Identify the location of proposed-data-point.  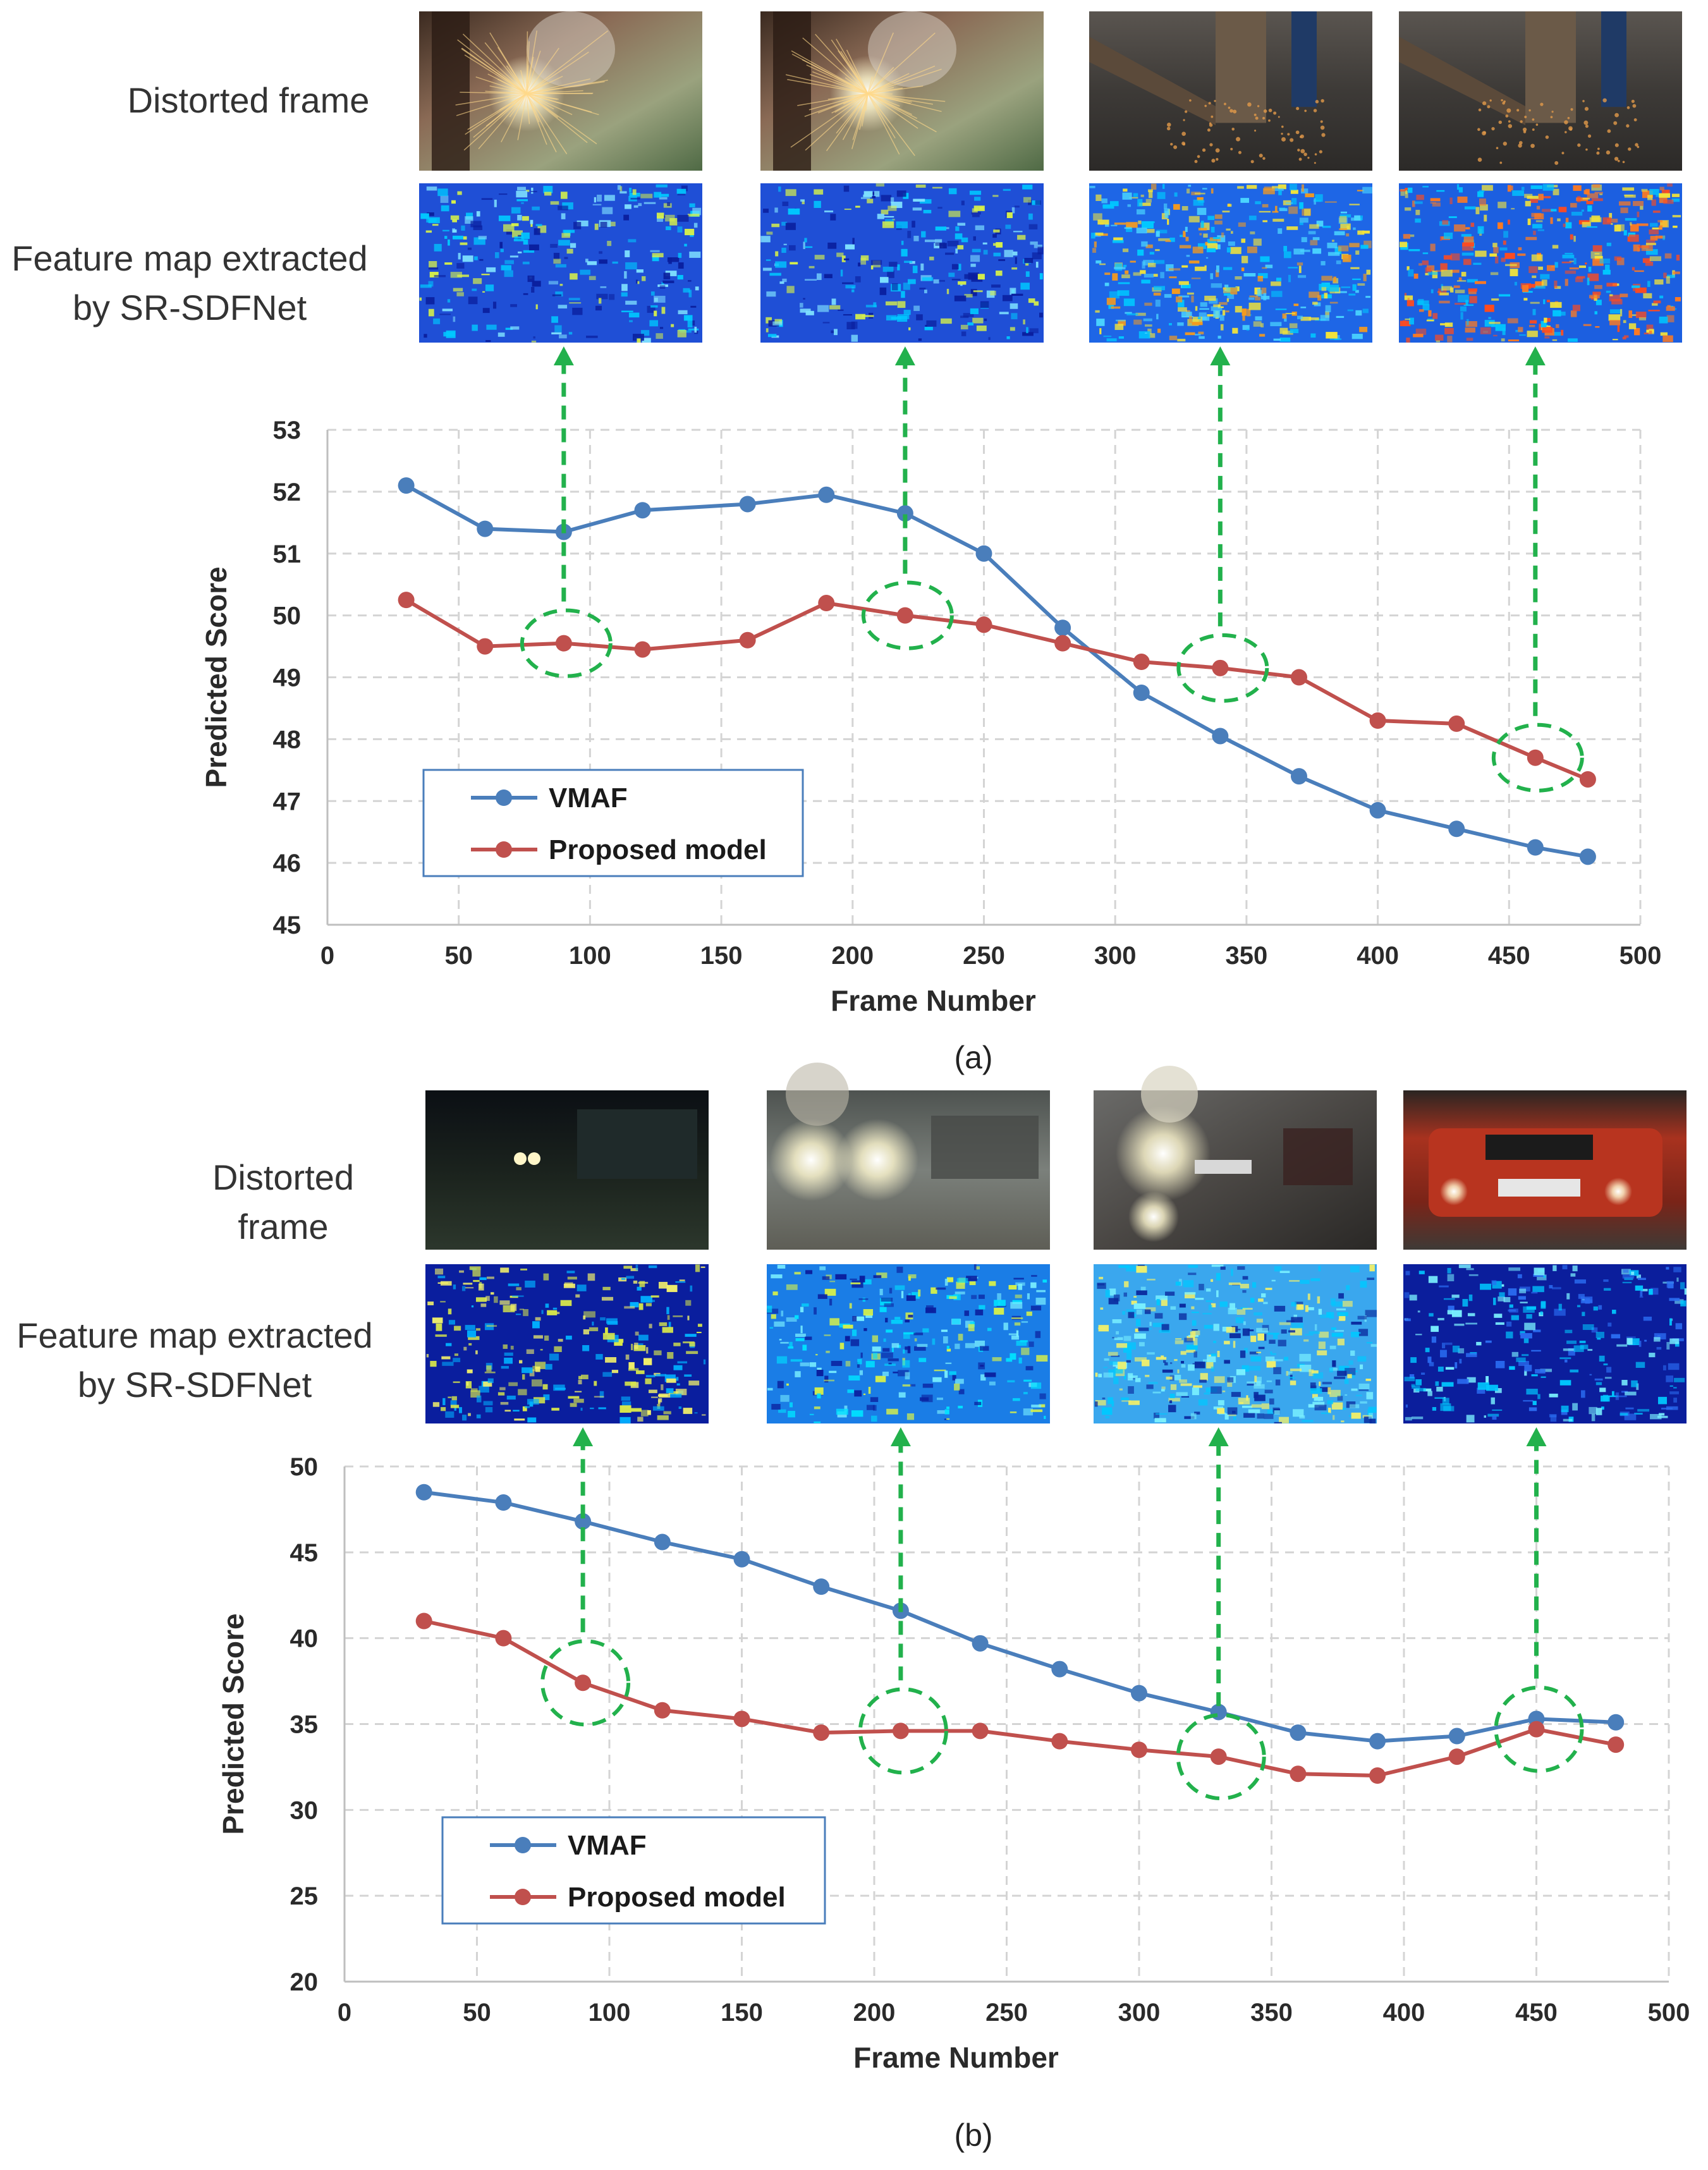
(663, 1710).